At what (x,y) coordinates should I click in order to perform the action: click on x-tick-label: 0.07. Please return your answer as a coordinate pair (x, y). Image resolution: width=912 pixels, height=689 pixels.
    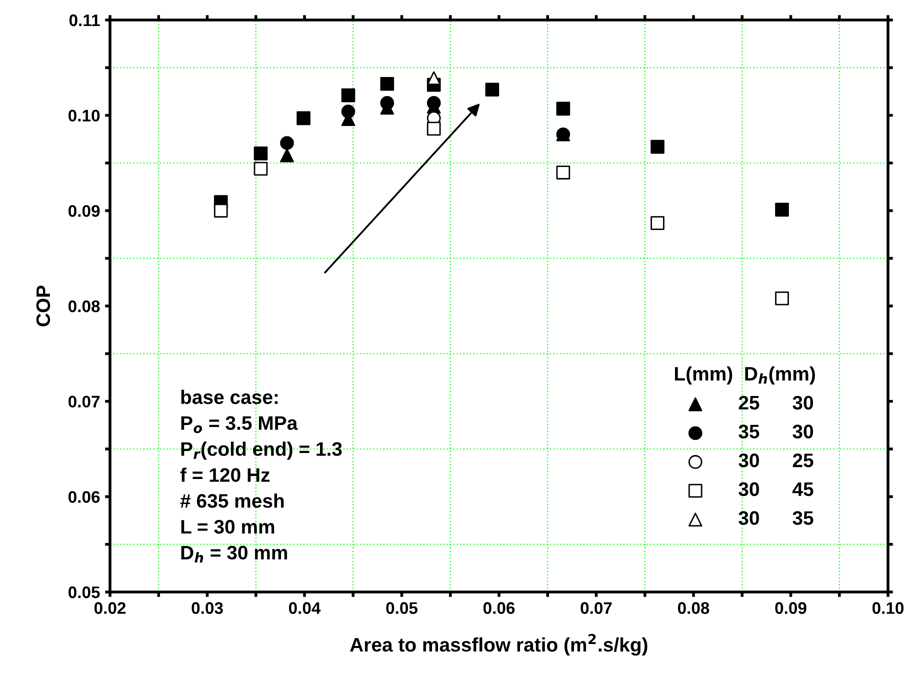
    Looking at the image, I should click on (596, 608).